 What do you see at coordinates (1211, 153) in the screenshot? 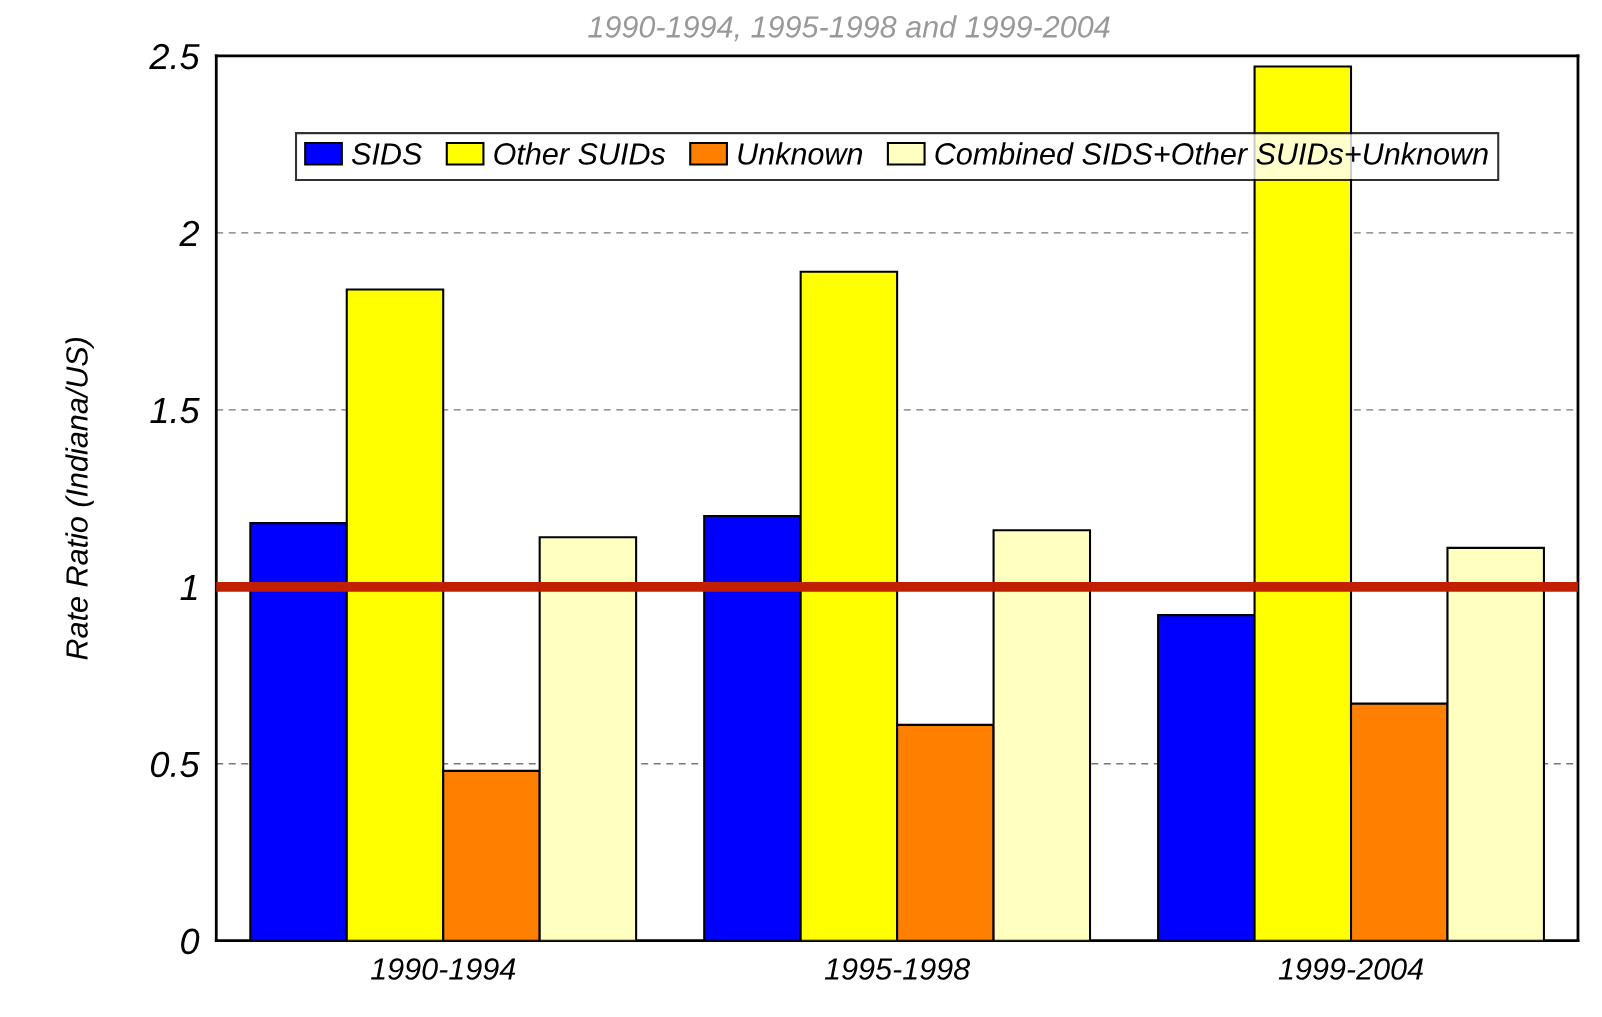
I see `legend-label: Combined SIDS+Other SUIDs+Unknown` at bounding box center [1211, 153].